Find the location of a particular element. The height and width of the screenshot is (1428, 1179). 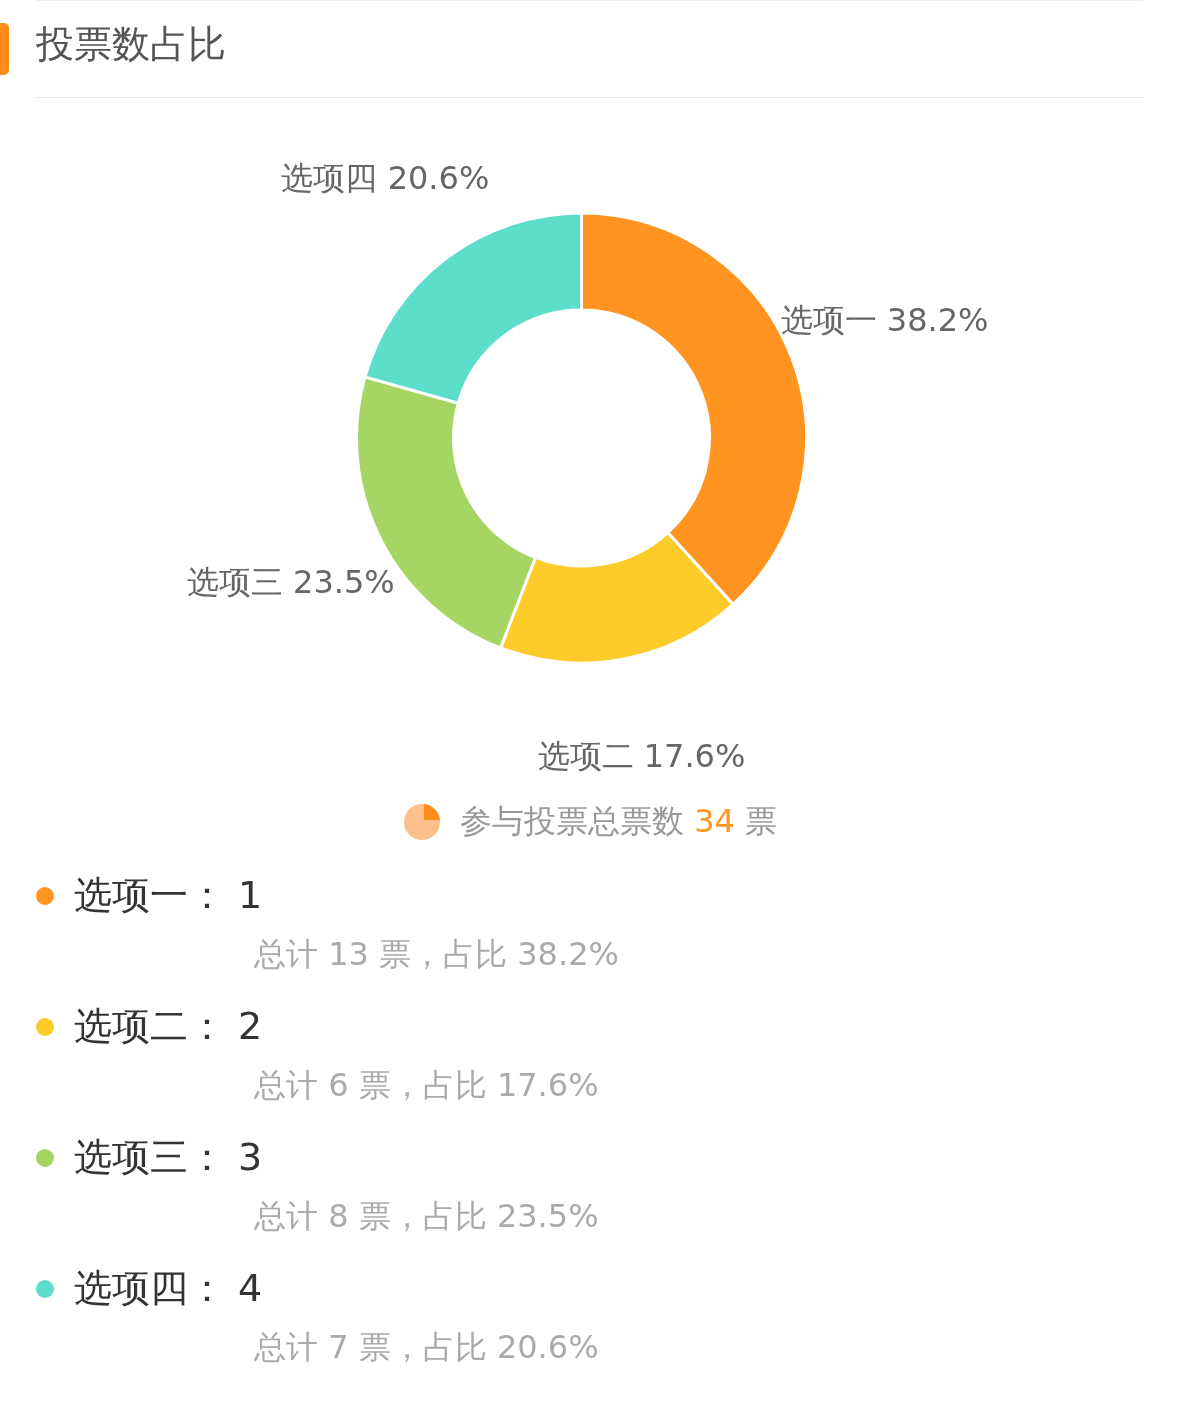

text: 选项三： 3 is located at coordinates (168, 1157).